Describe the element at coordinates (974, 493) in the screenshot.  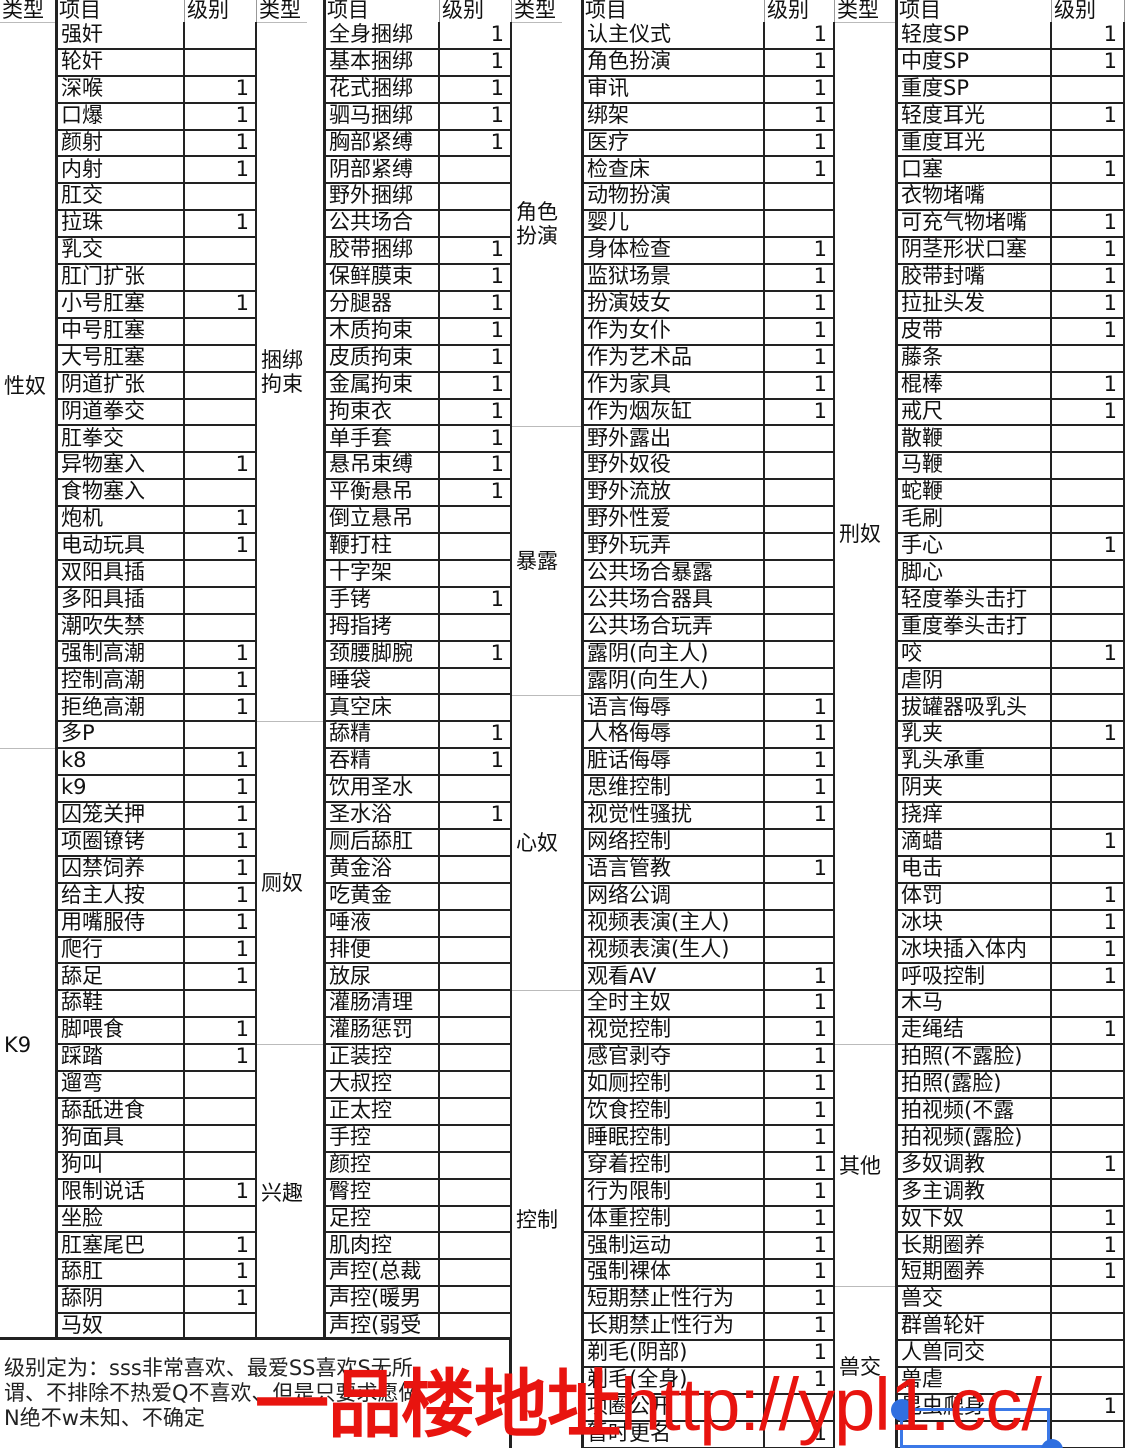
I see `item-cell: 蛇鞭` at that location.